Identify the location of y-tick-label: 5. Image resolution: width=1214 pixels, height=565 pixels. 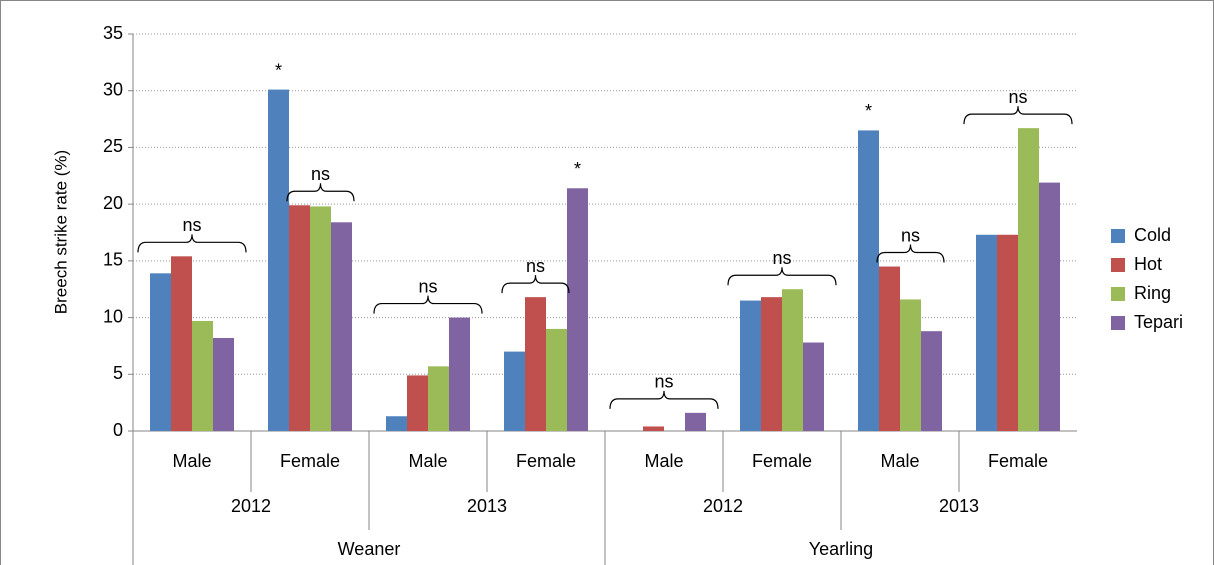
(118, 373).